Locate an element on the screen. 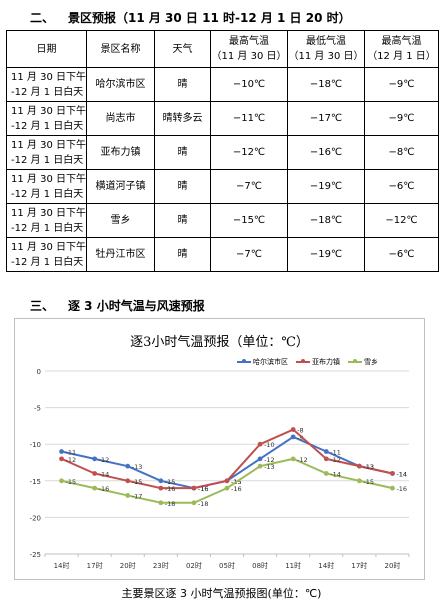  section-title-forecast: 二、 景区预报（11 月 30 日 11 时-12 月 1 日 20 时） is located at coordinates (190, 17).